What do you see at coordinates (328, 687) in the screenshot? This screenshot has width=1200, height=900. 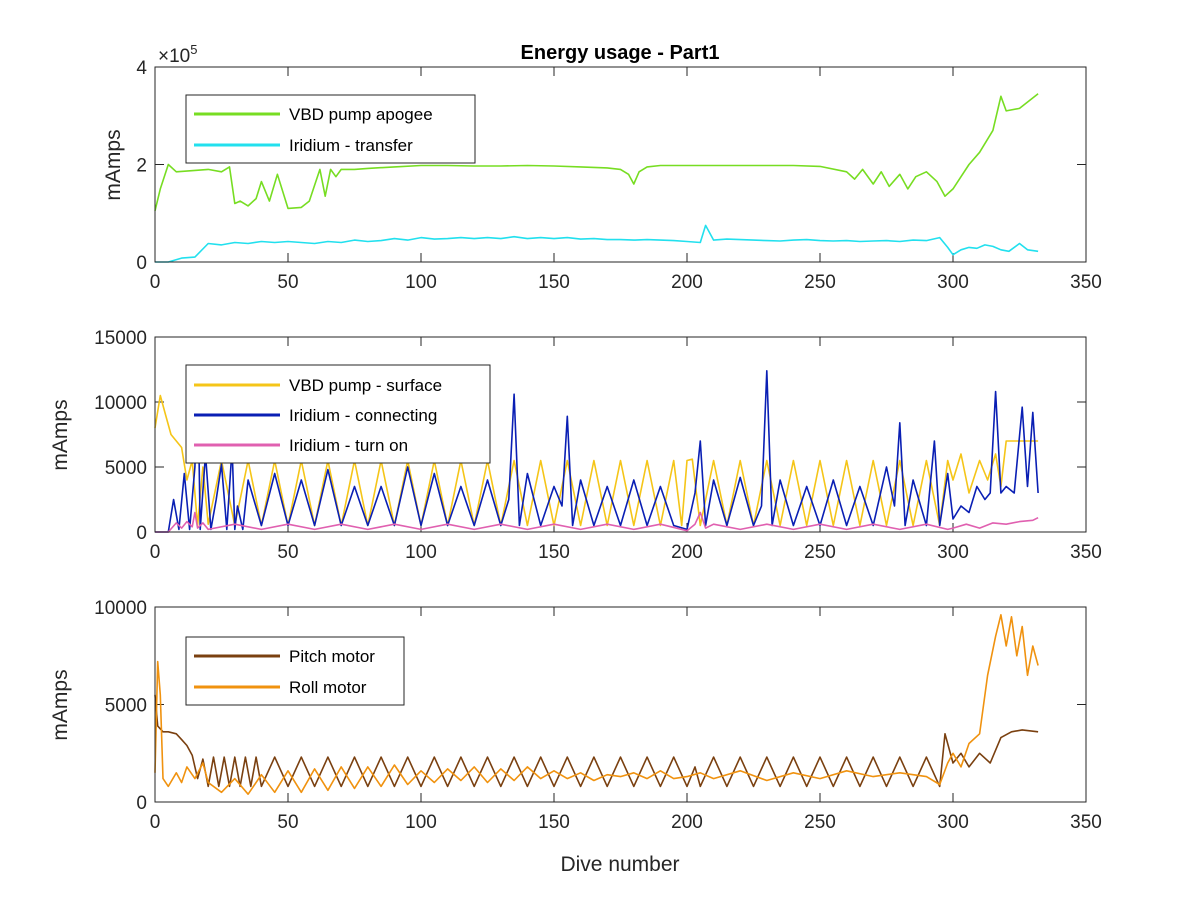 I see `legend-entry: Roll motor` at bounding box center [328, 687].